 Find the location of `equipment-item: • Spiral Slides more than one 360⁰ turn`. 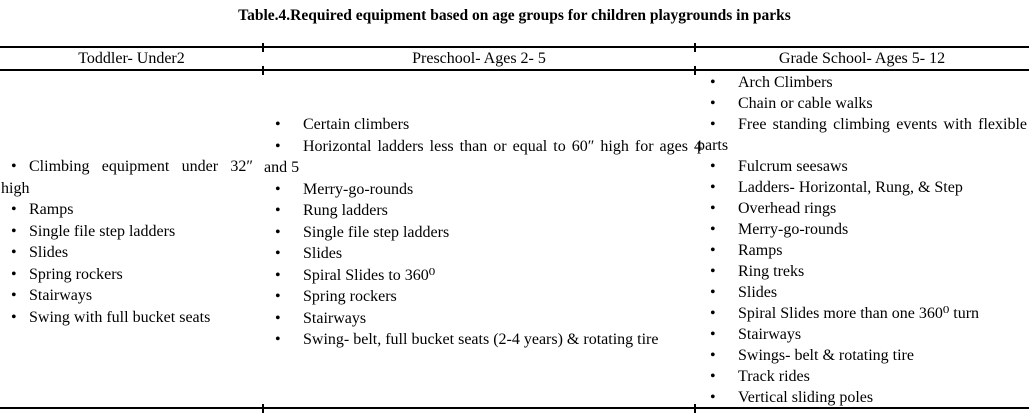

equipment-item: • Spiral Slides more than one 360⁰ turn is located at coordinates (862, 313).